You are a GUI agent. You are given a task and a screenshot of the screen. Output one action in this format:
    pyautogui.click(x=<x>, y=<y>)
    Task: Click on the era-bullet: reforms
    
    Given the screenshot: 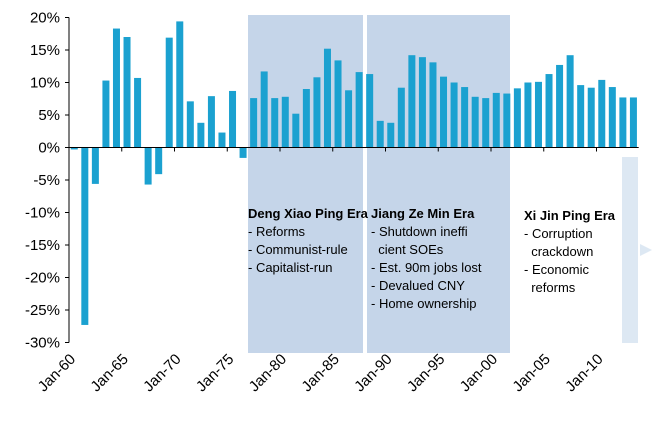 What is the action you would take?
    pyautogui.click(x=550, y=287)
    